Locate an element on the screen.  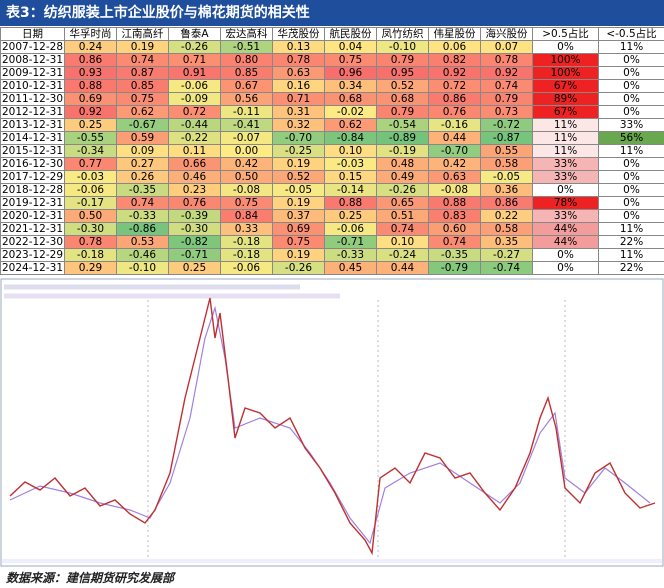
column-header: >0.5占比 is located at coordinates (565, 34).